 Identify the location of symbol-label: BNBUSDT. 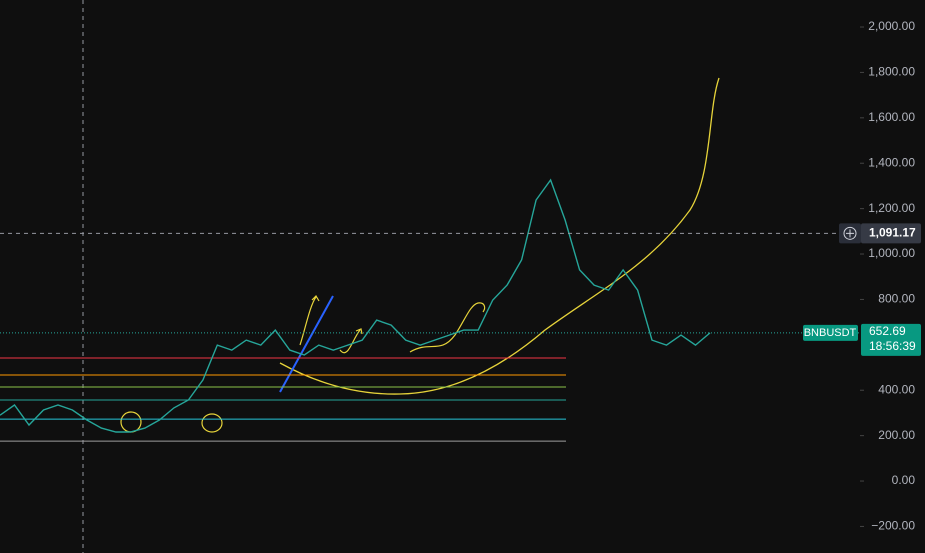
(830, 333).